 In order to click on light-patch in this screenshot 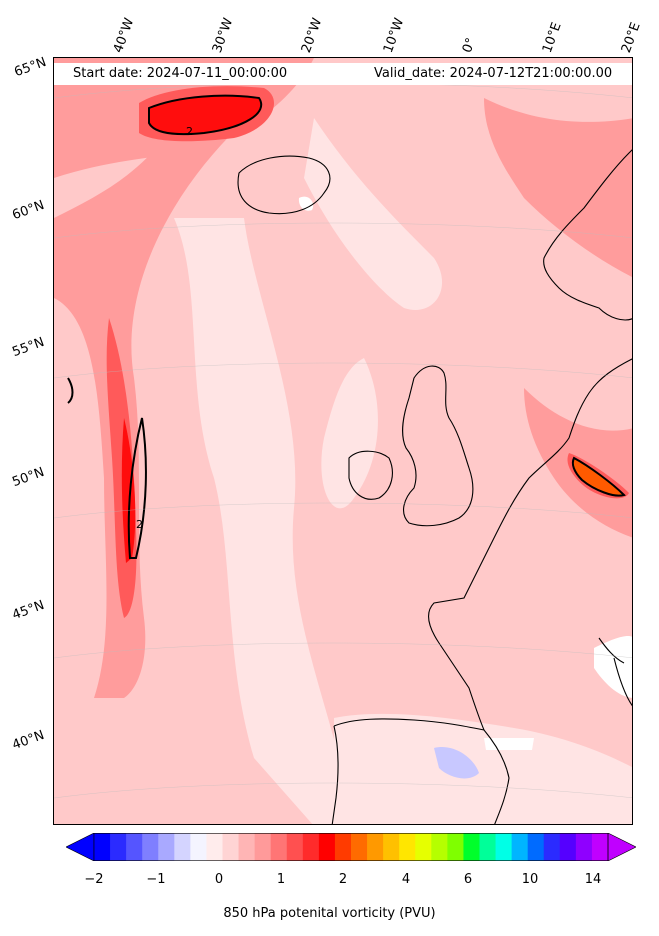, I will do `click(349, 433)`.